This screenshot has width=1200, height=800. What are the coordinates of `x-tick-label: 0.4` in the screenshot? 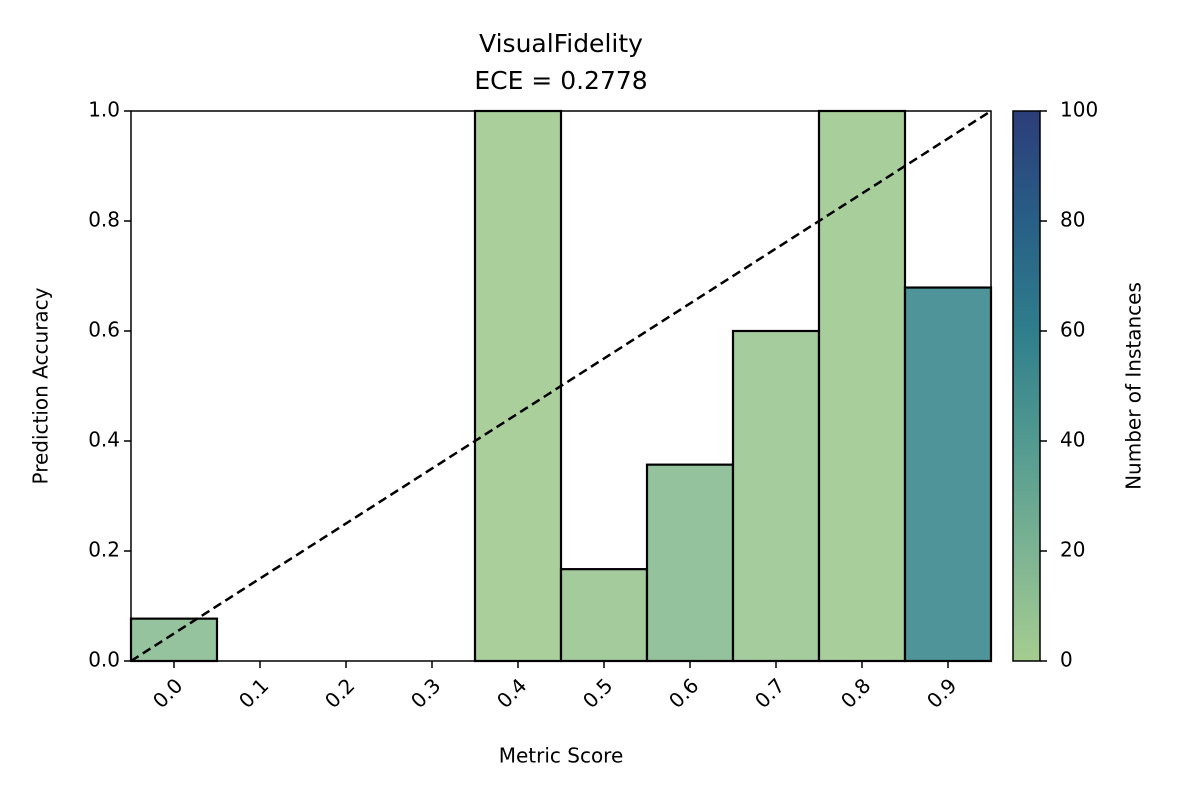 It's located at (511, 692).